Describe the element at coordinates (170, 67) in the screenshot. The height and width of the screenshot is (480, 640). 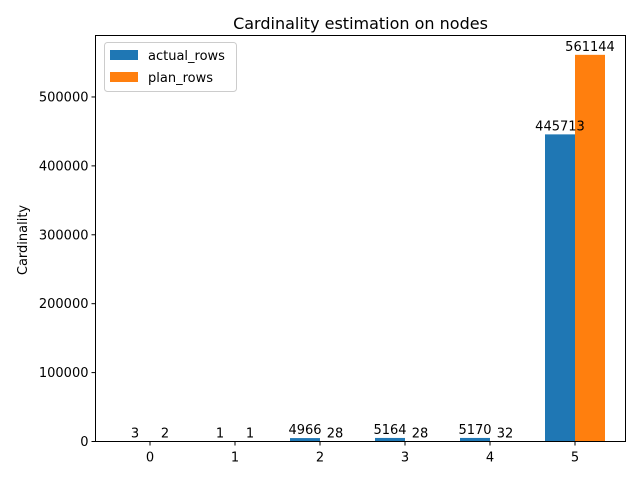
I see `legend: actual_rows plan_rows` at that location.